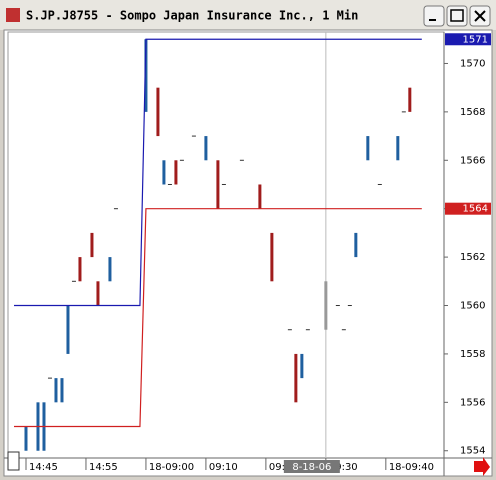 The width and height of the screenshot is (496, 480). Describe the element at coordinates (472, 402) in the screenshot. I see `y-tick-label: 1556` at that location.